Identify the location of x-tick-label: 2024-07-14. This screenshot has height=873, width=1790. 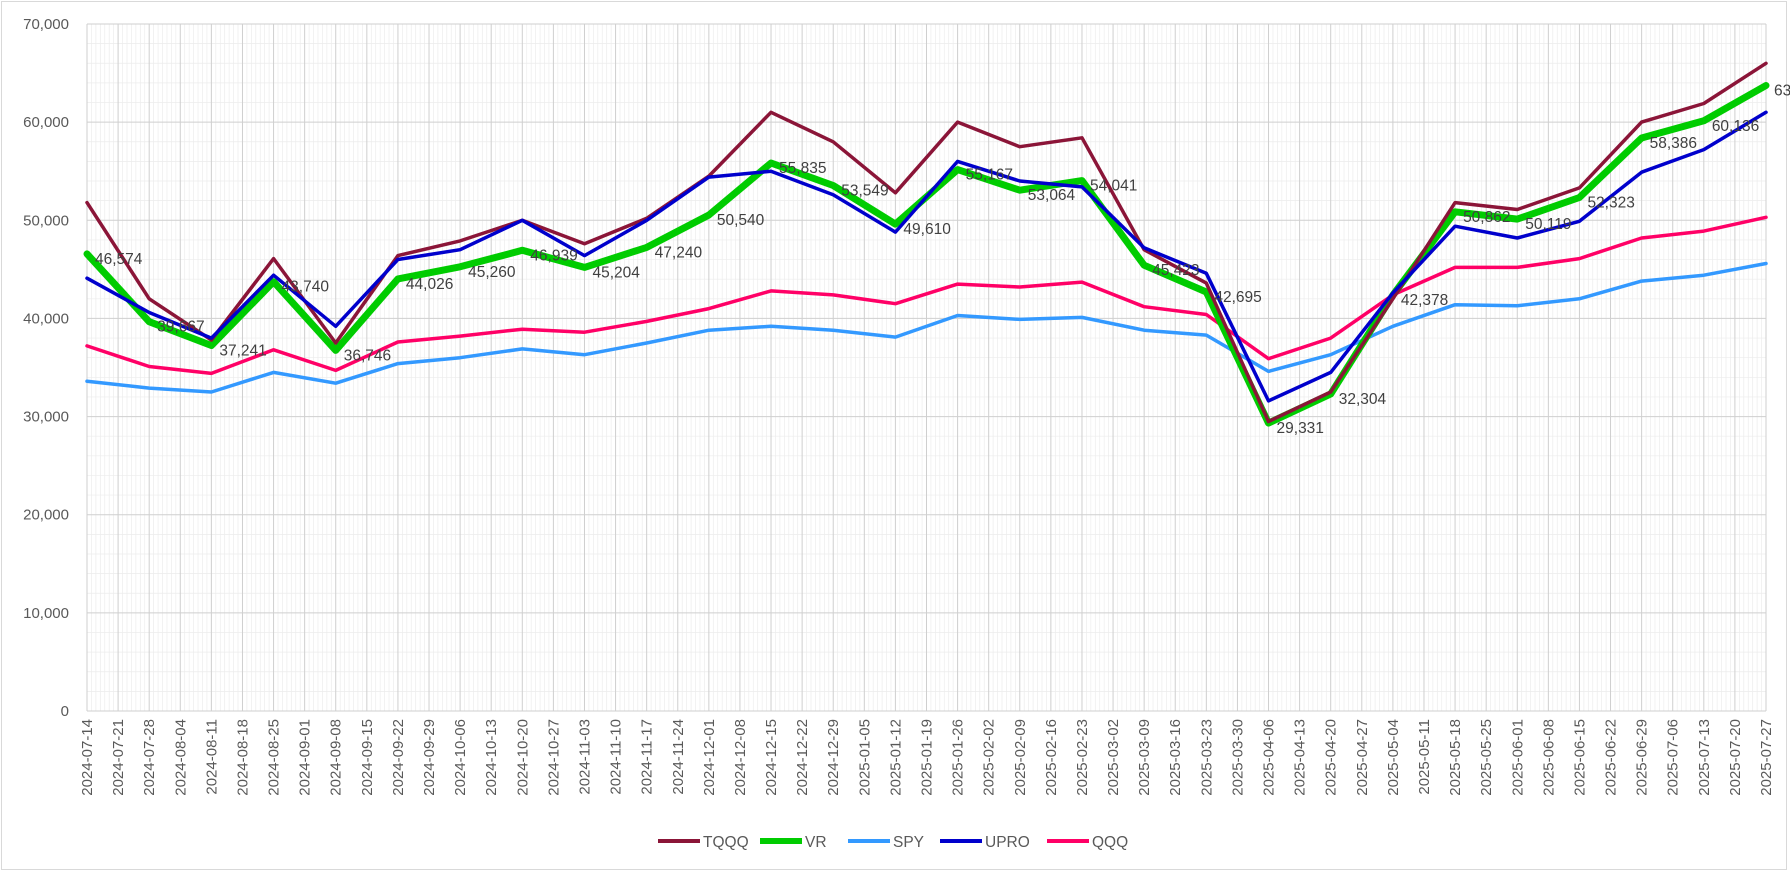
(87, 757).